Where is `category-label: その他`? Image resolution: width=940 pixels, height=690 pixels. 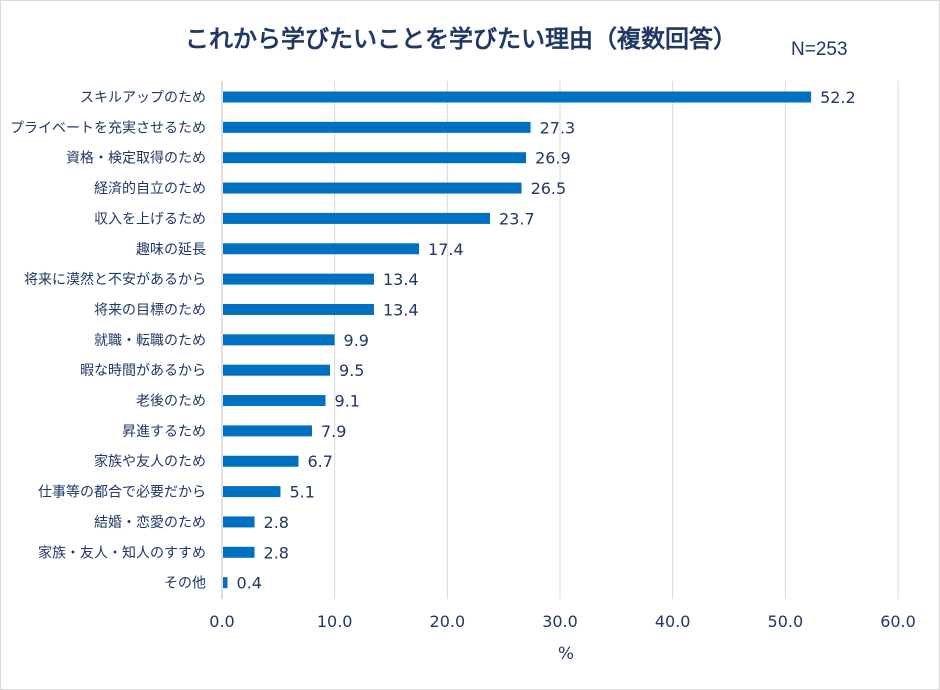 category-label: その他 is located at coordinates (185, 584).